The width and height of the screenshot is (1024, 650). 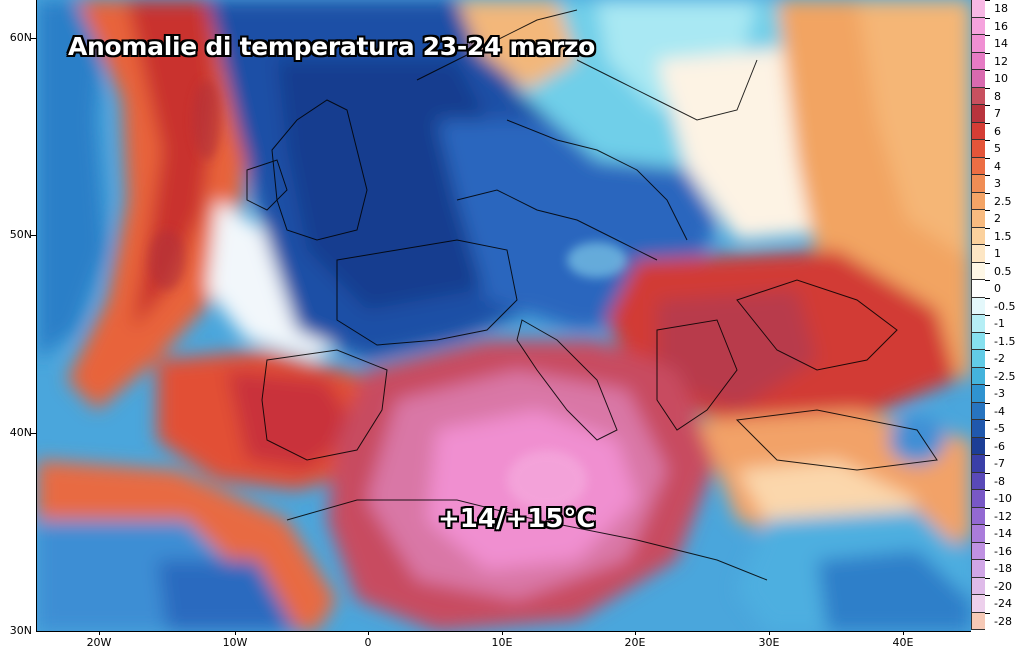 What do you see at coordinates (997, 79) in the screenshot?
I see `colorbar-entry: 10` at bounding box center [997, 79].